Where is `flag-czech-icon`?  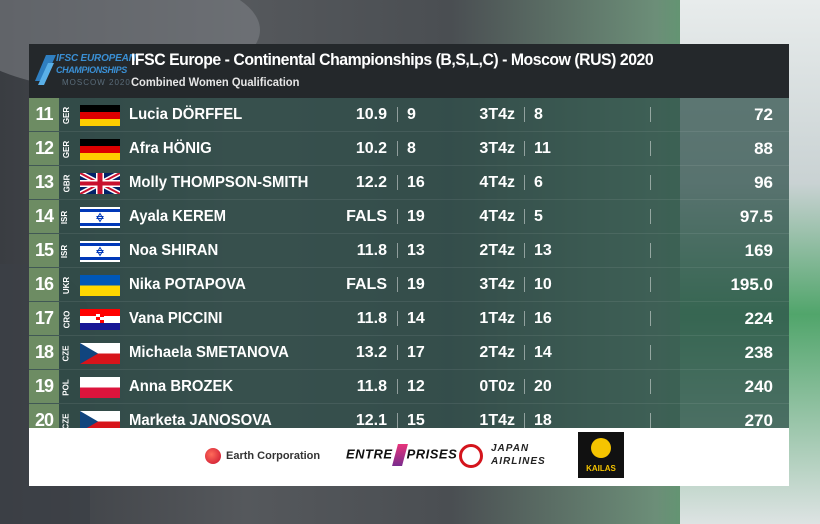
flag-czech-icon is located at coordinates (100, 421).